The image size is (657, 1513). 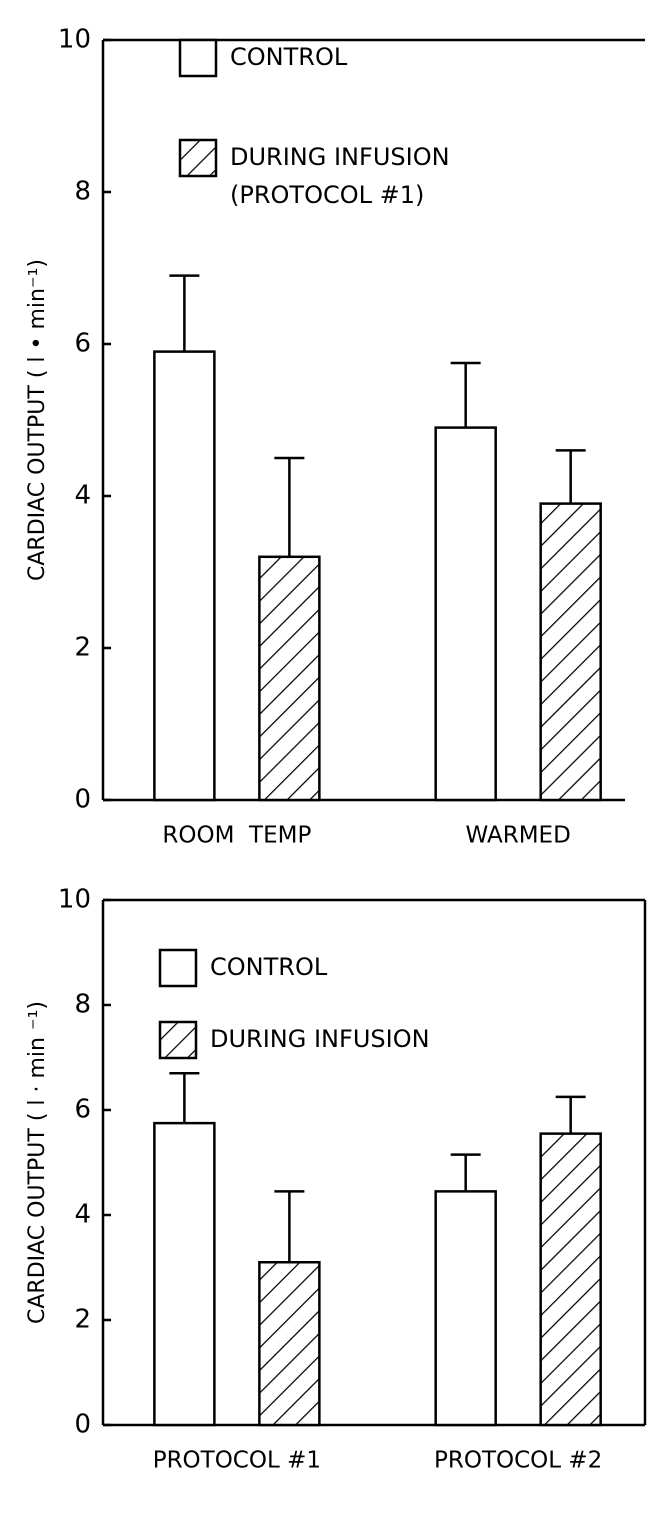 I want to click on y-axis-label: CARDIAC OUTPUT ( l • min⁻¹), so click(x=37, y=420).